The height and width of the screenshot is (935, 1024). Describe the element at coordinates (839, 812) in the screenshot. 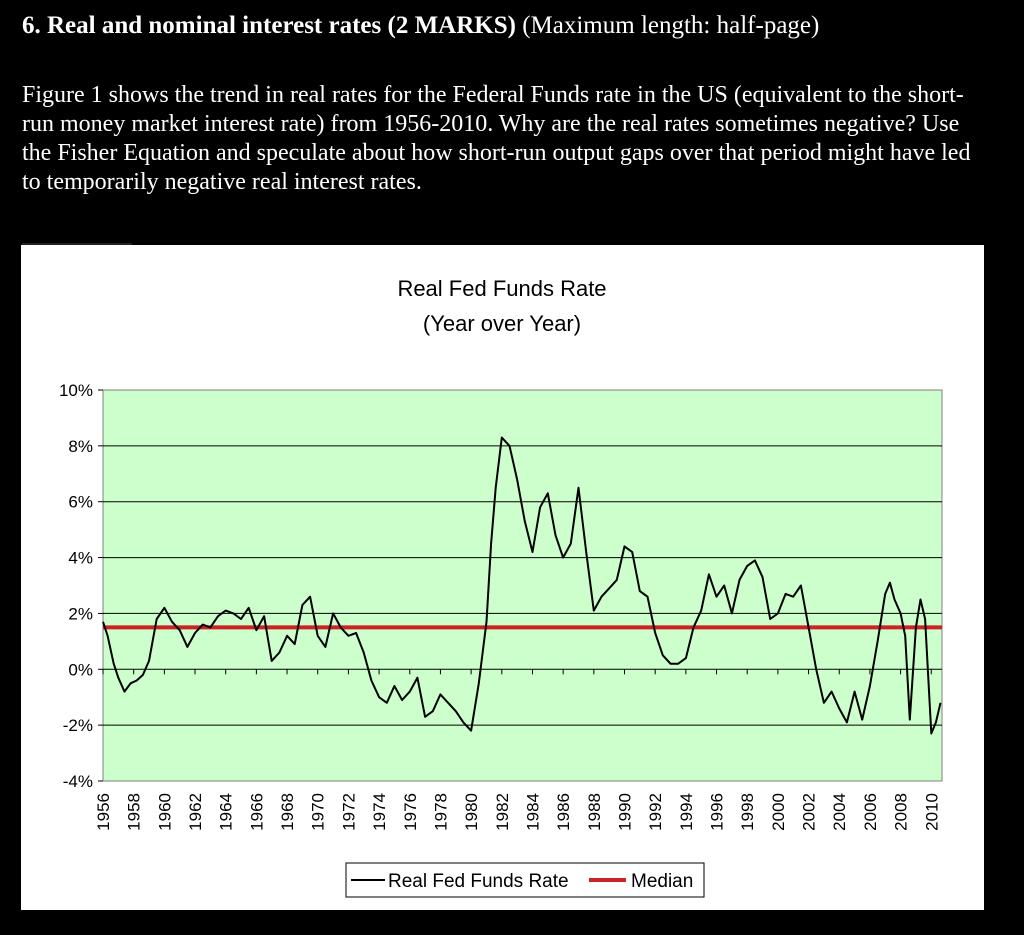

I see `x-tick-label: 2004` at that location.